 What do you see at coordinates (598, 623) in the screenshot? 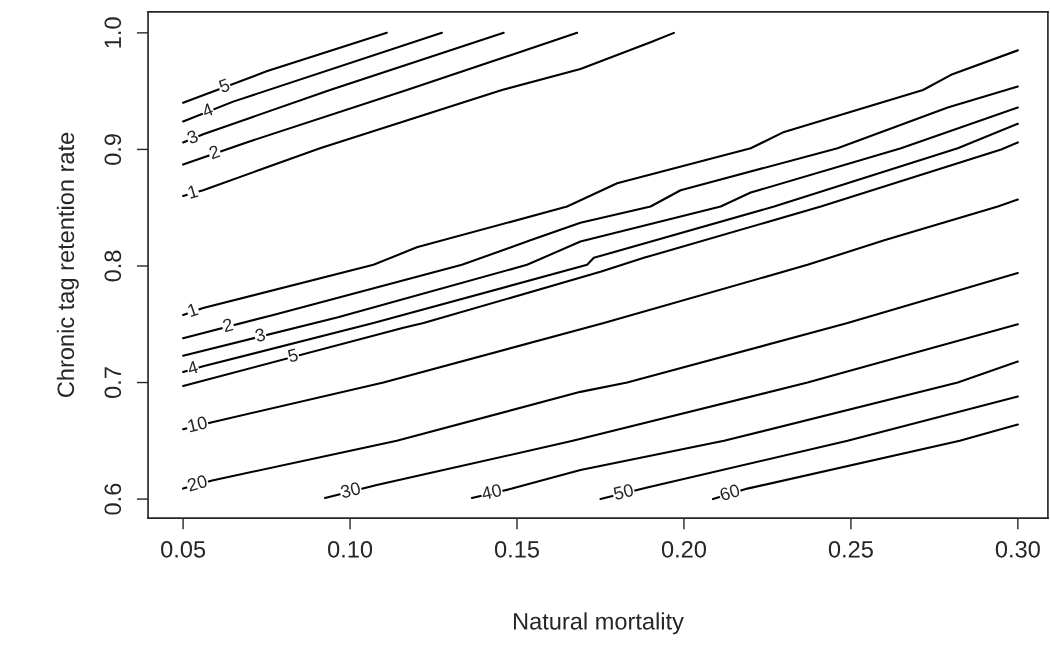
I see `x-axis-title: Natural mortality` at bounding box center [598, 623].